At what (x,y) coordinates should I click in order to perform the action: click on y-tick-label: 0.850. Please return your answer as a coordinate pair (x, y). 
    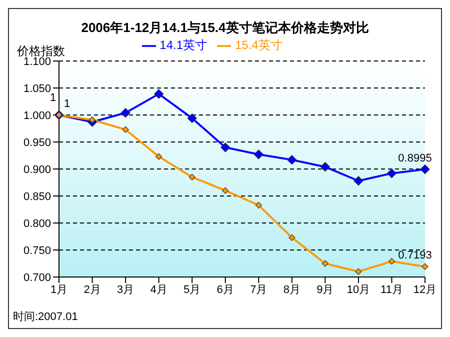
    Looking at the image, I should click on (37, 196).